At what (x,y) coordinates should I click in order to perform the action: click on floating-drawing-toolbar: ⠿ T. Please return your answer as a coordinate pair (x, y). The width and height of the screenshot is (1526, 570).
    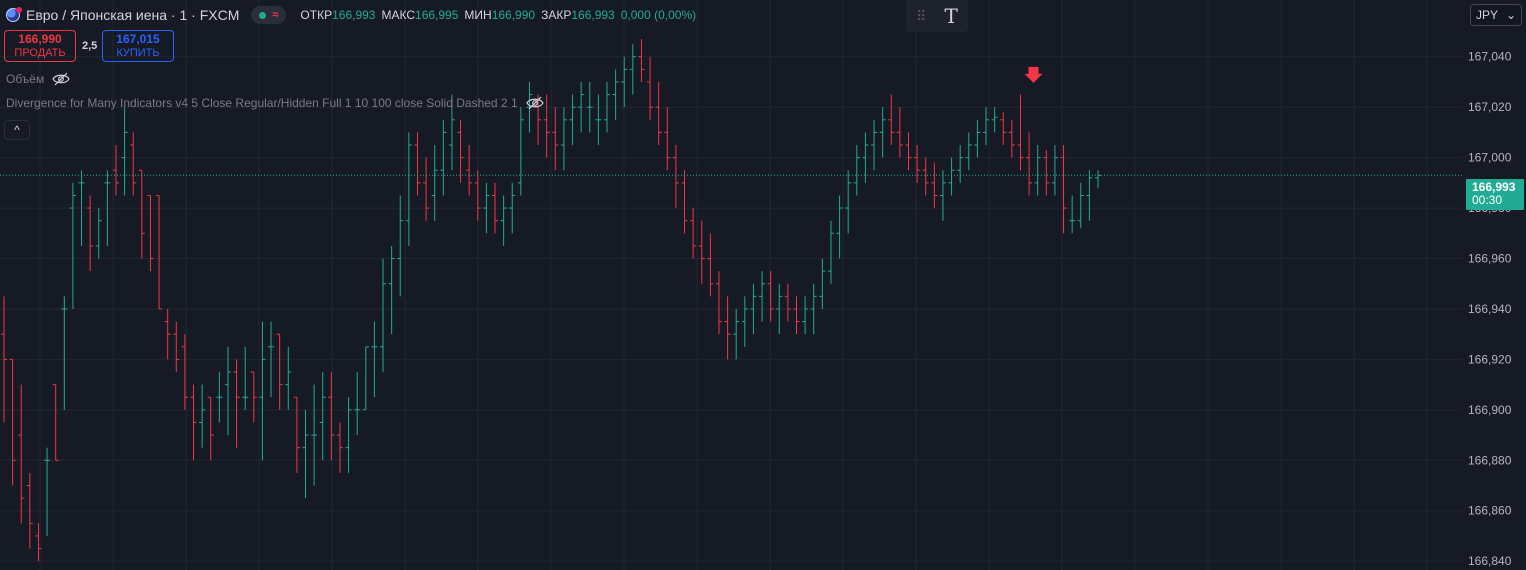
    Looking at the image, I should click on (937, 16).